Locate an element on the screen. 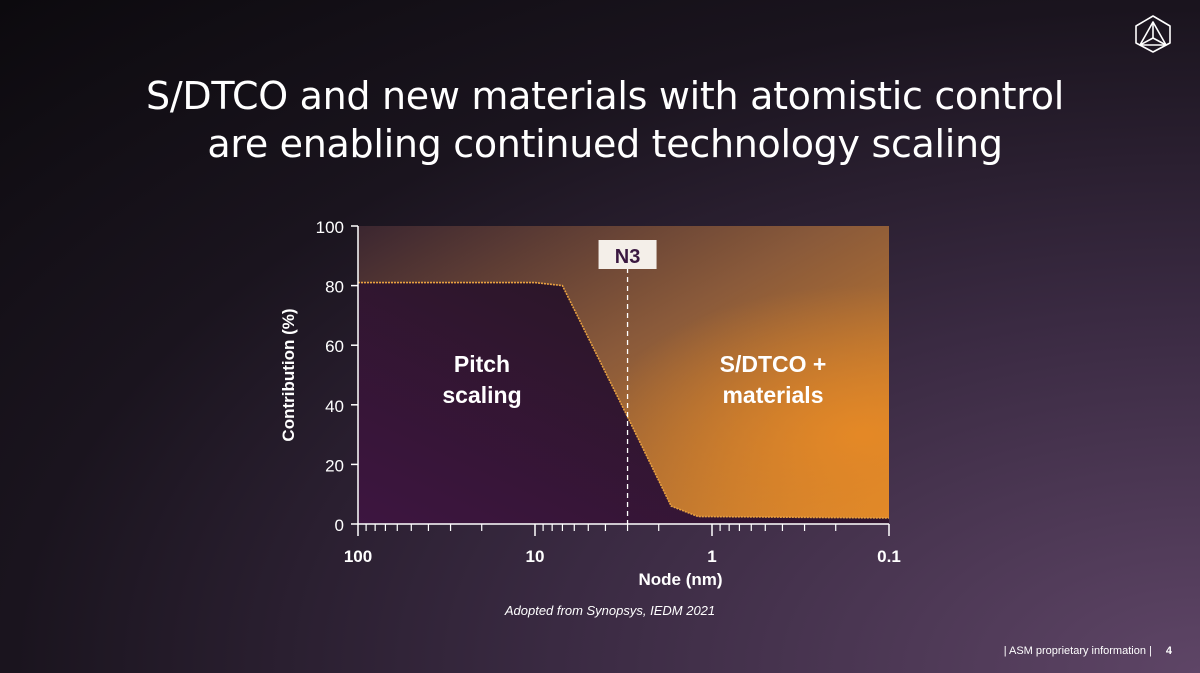 The width and height of the screenshot is (1200, 673). y-axis-label: Contribution (%) is located at coordinates (288, 374).